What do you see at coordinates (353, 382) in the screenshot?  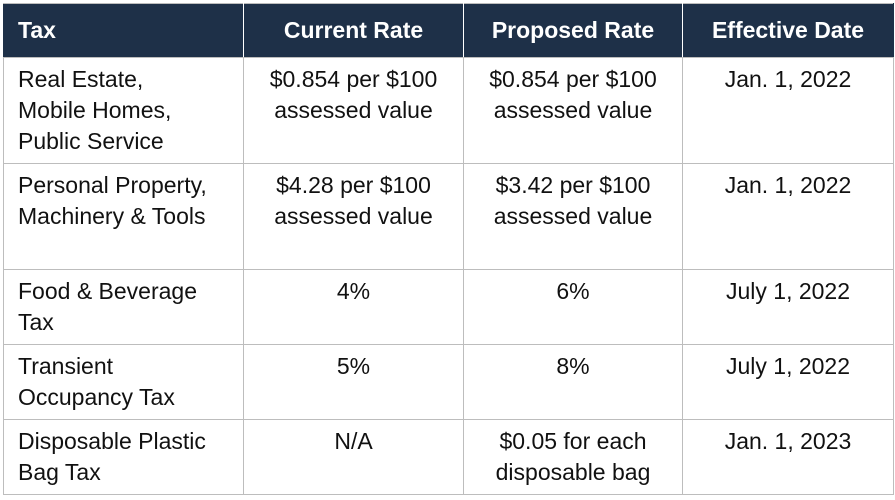 I see `table-cell: 5%` at bounding box center [353, 382].